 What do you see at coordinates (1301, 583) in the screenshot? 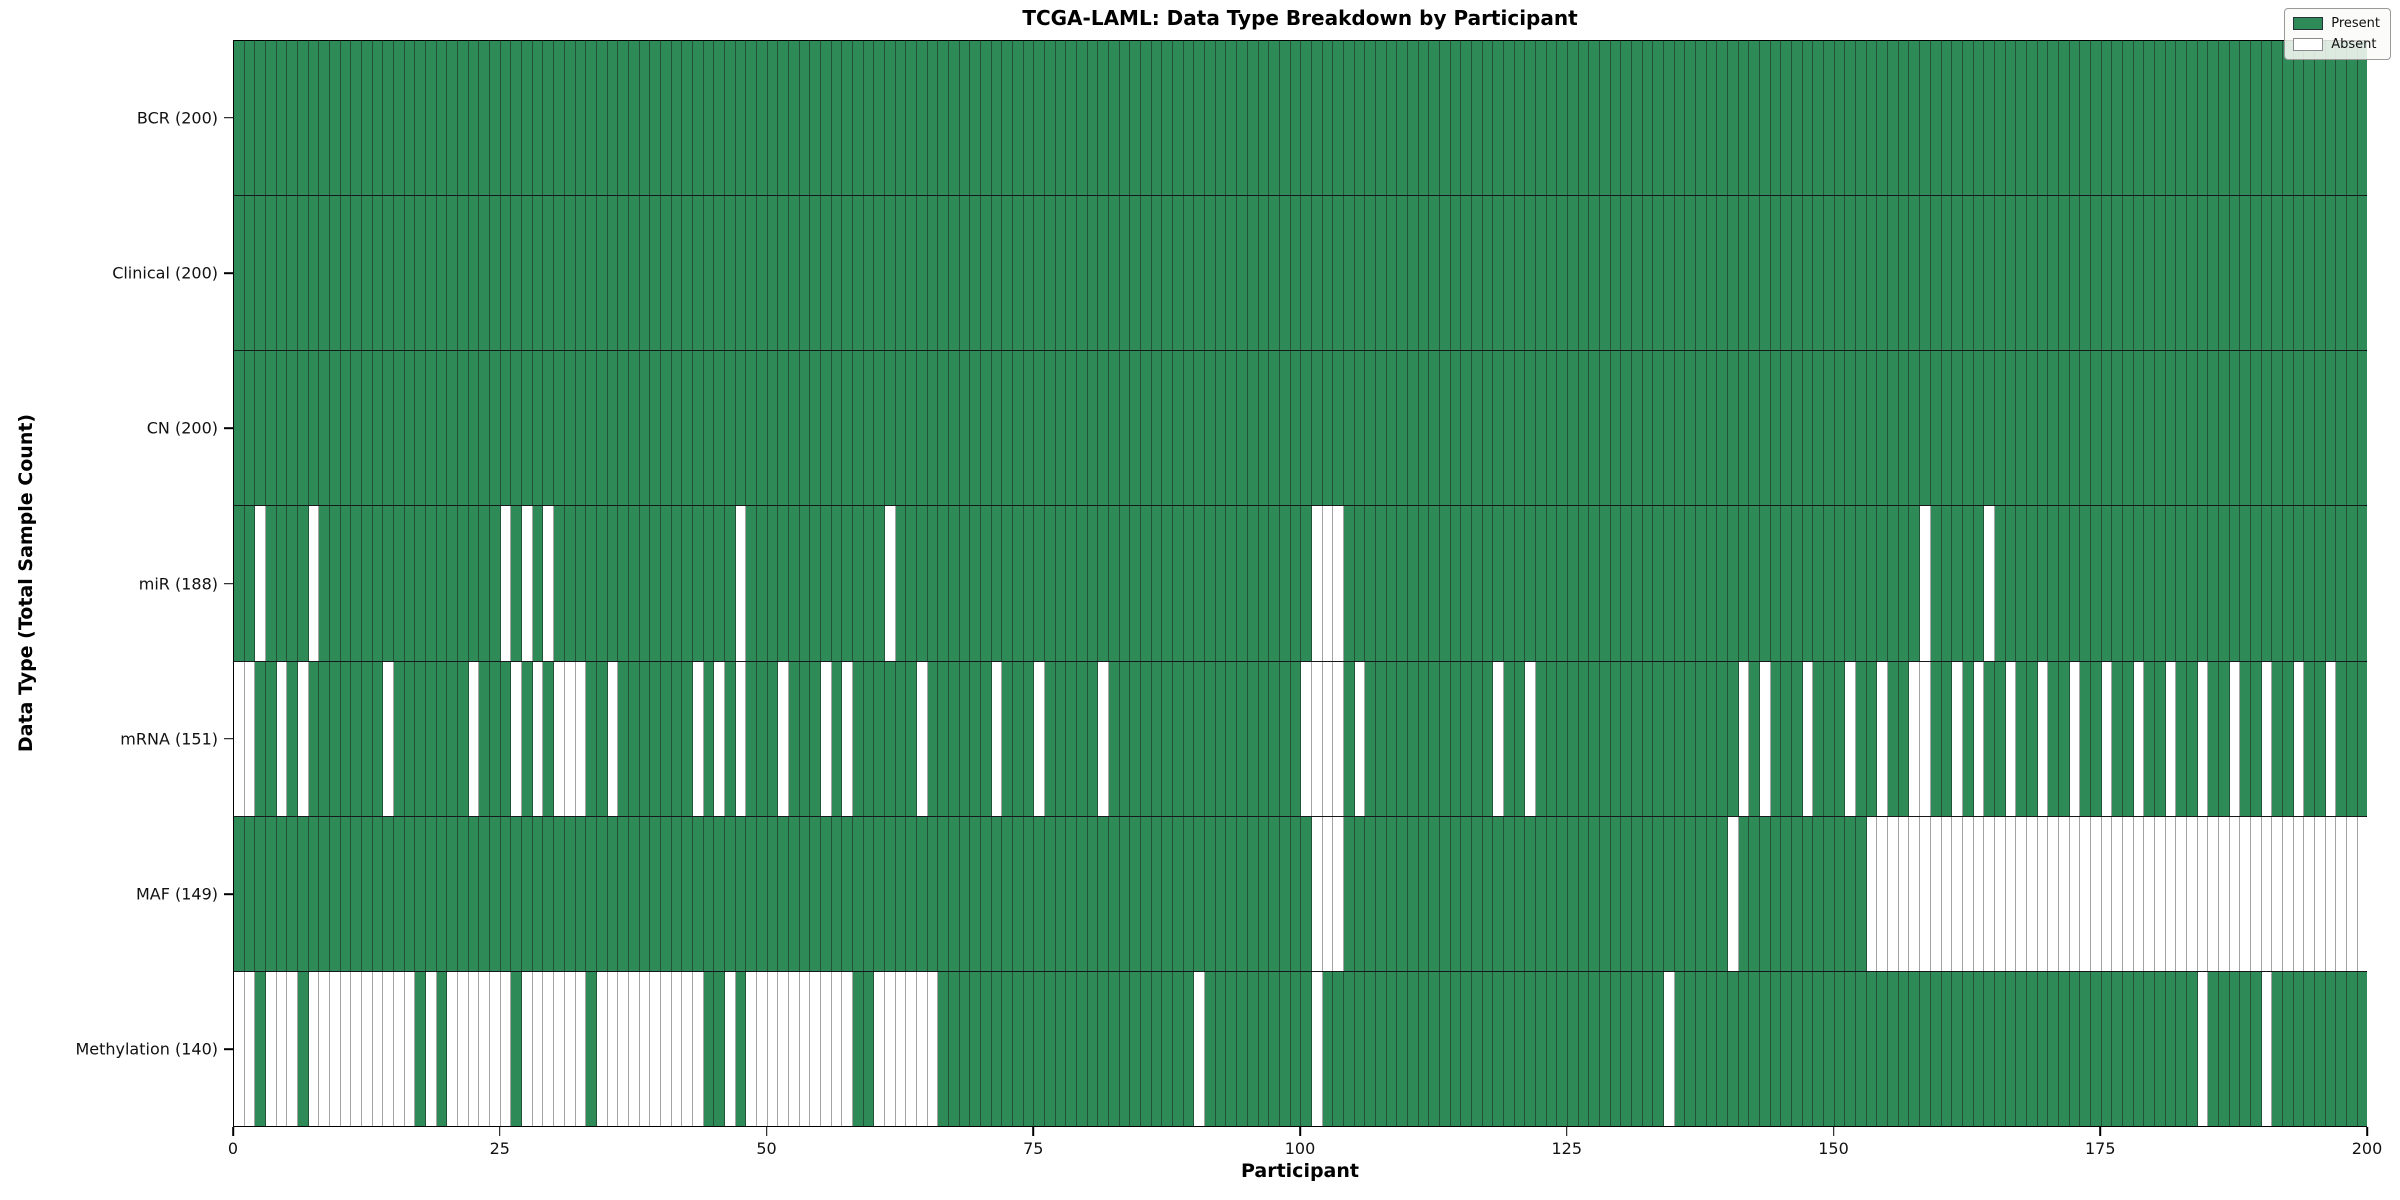
I see `heatmap-row-miR` at bounding box center [1301, 583].